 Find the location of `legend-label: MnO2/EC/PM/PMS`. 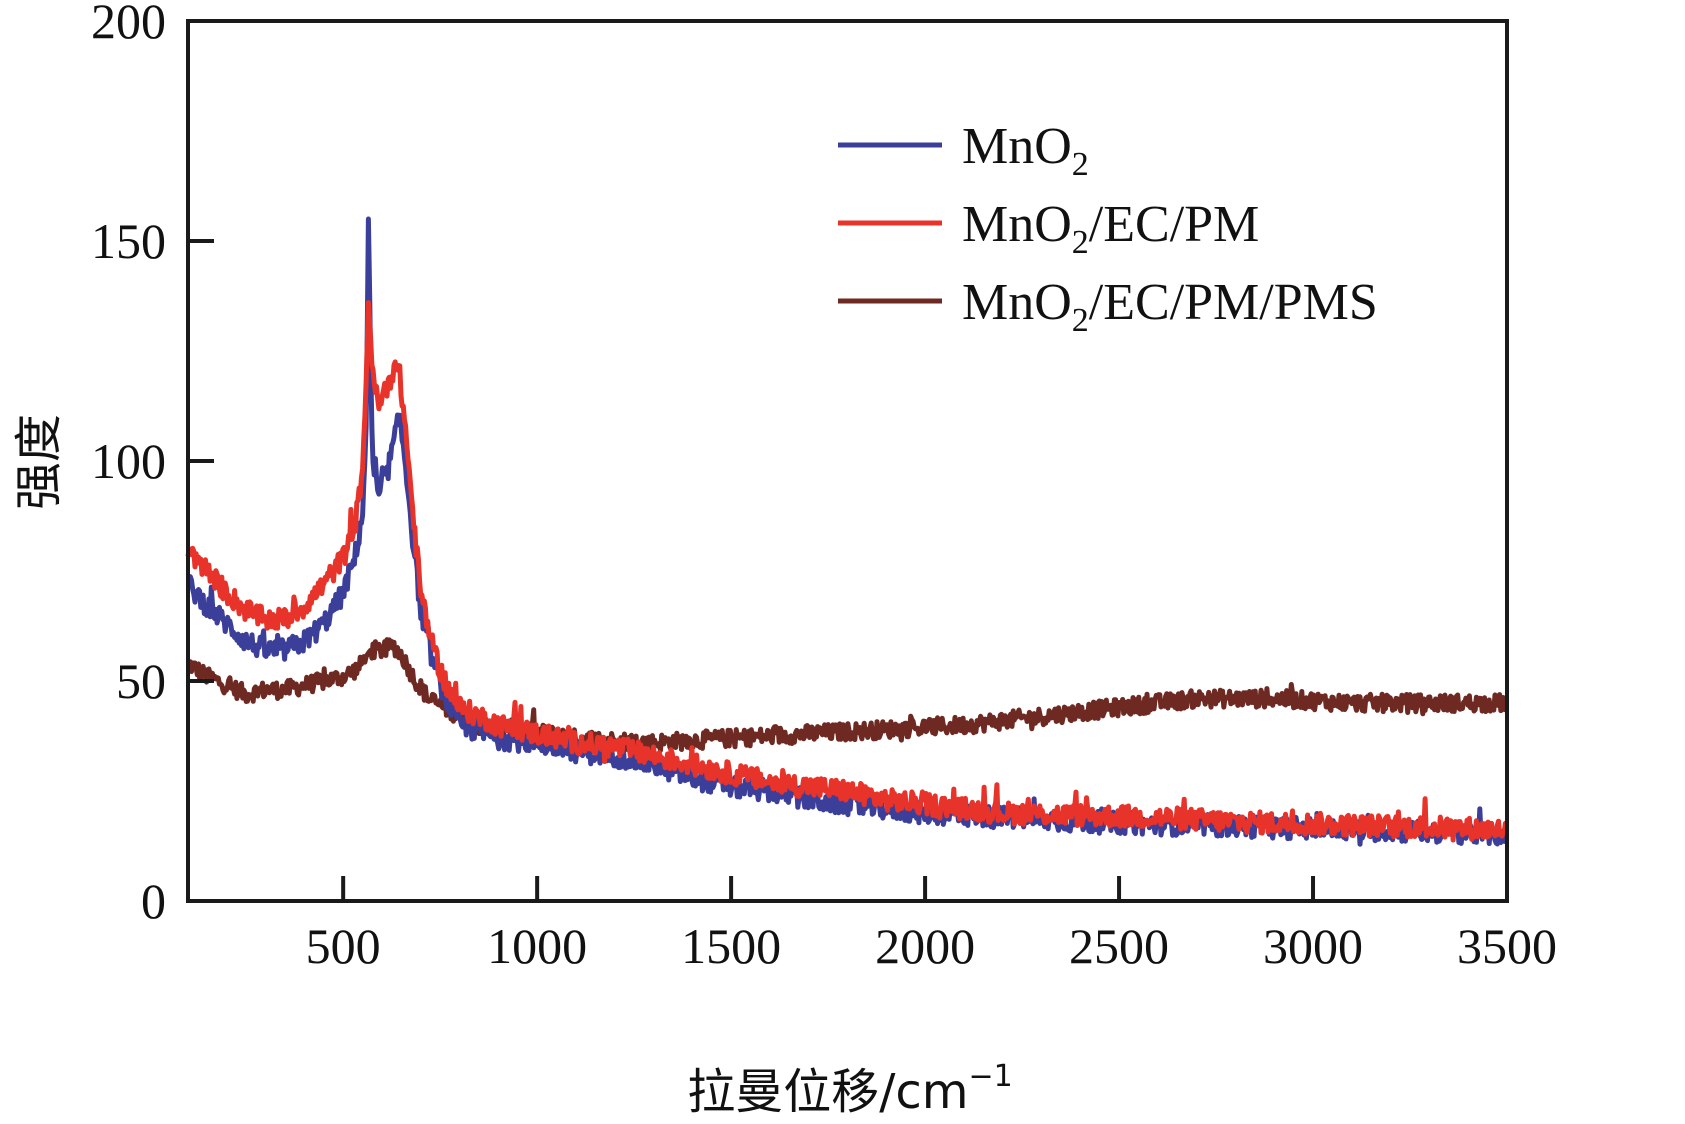

legend-label: MnO2/EC/PM/PMS is located at coordinates (1170, 306).